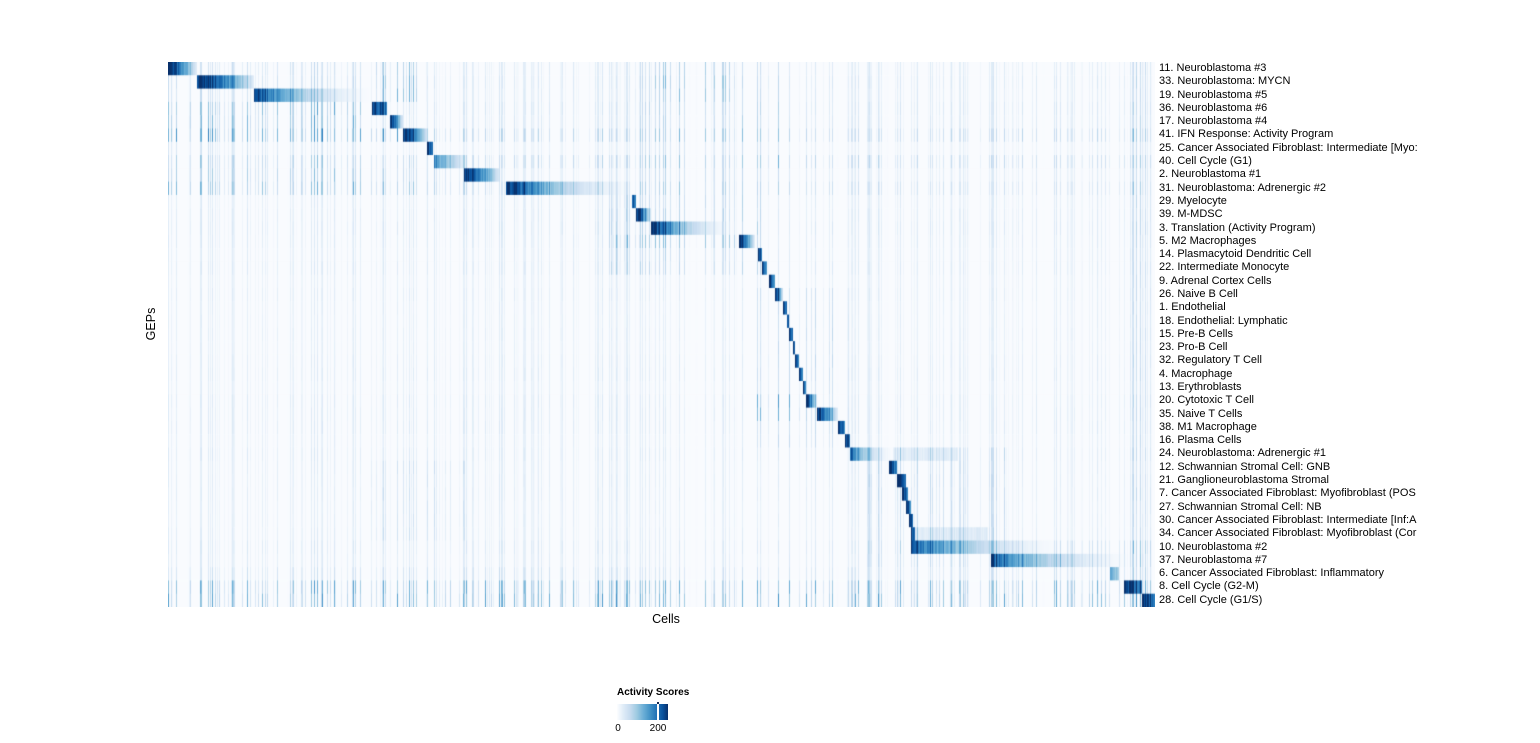  I want to click on row-label: 13. Erythroblasts, so click(1200, 387).